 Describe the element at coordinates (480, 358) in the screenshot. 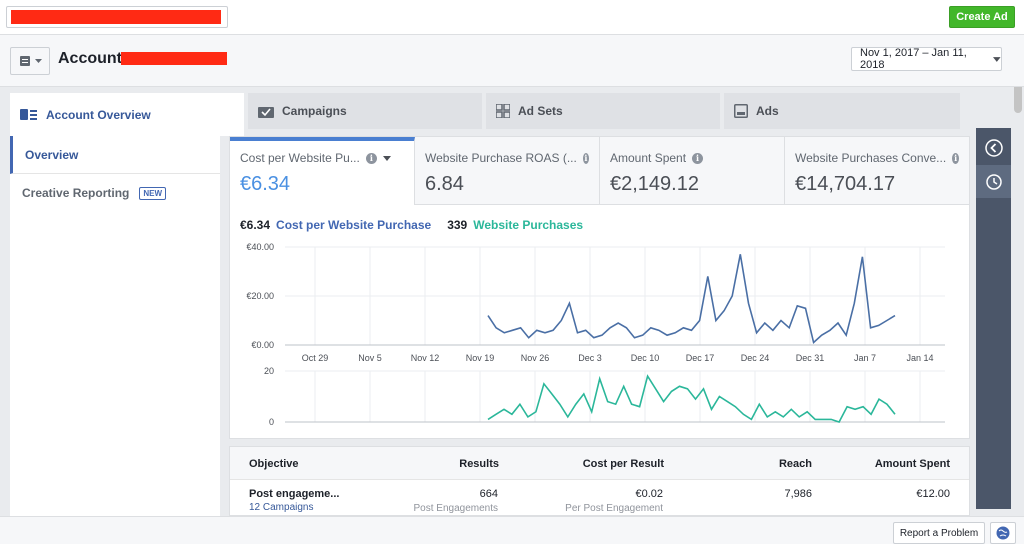

I see `x-tick-label: Nov 19` at that location.